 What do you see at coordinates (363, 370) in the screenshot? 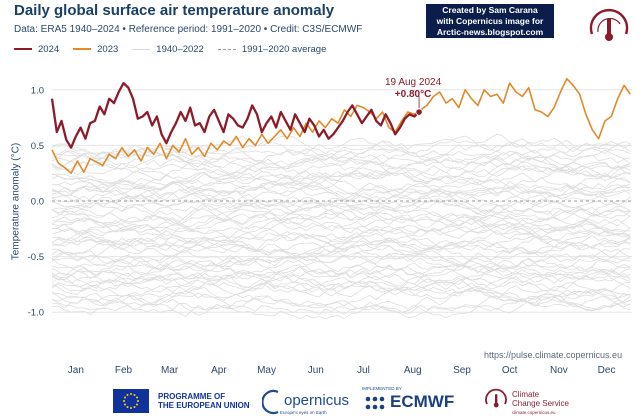
I see `x-tick-label-jul: Jul` at bounding box center [363, 370].